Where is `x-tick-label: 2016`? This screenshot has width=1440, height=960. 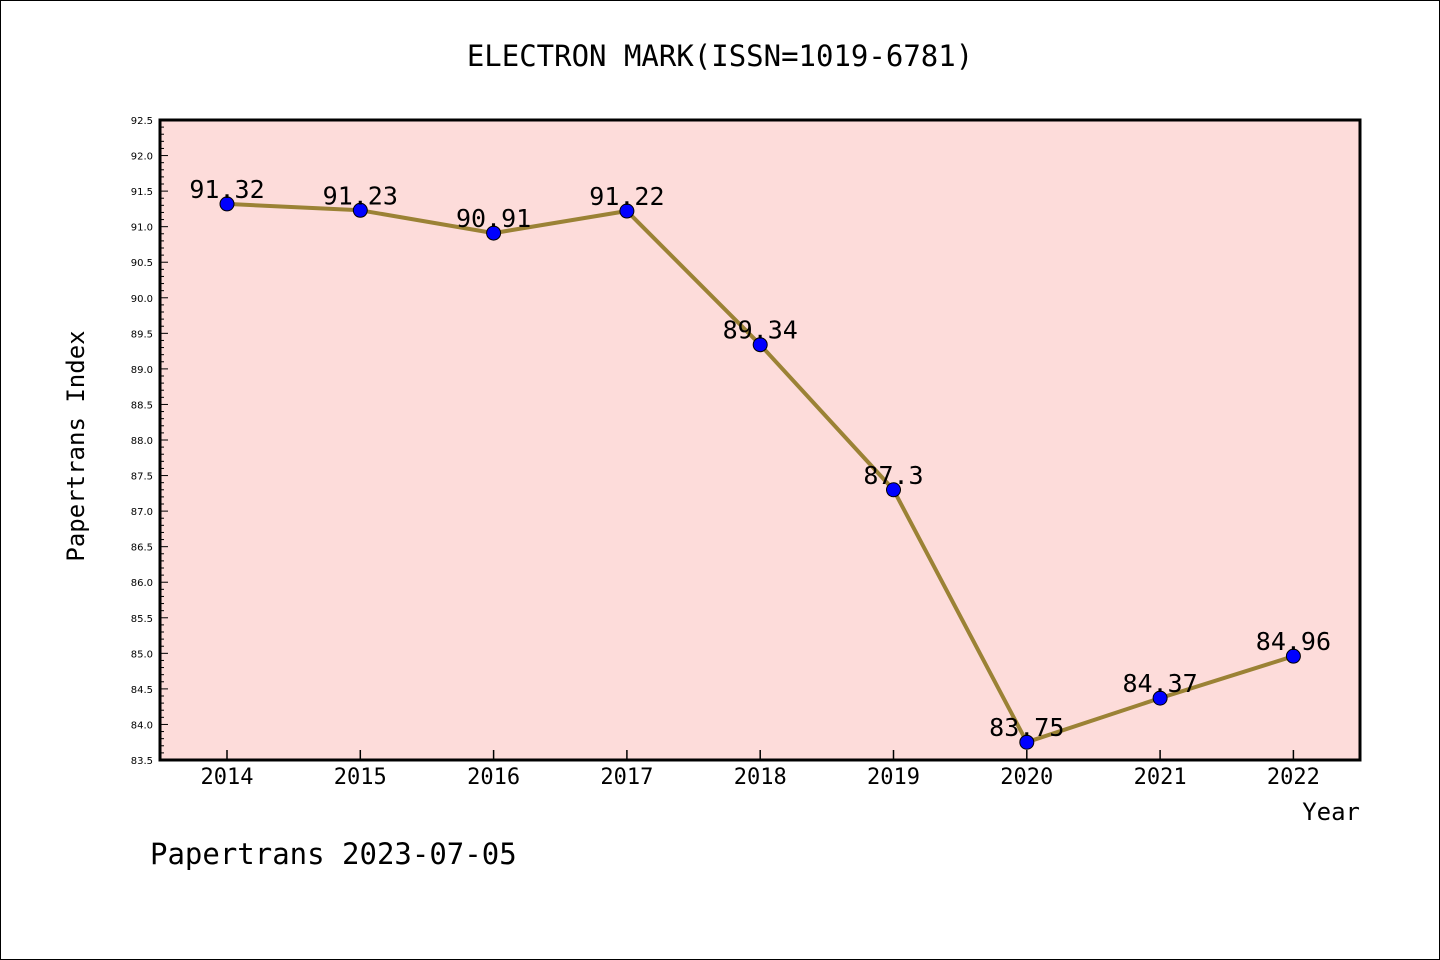
x-tick-label: 2016 is located at coordinates (493, 777).